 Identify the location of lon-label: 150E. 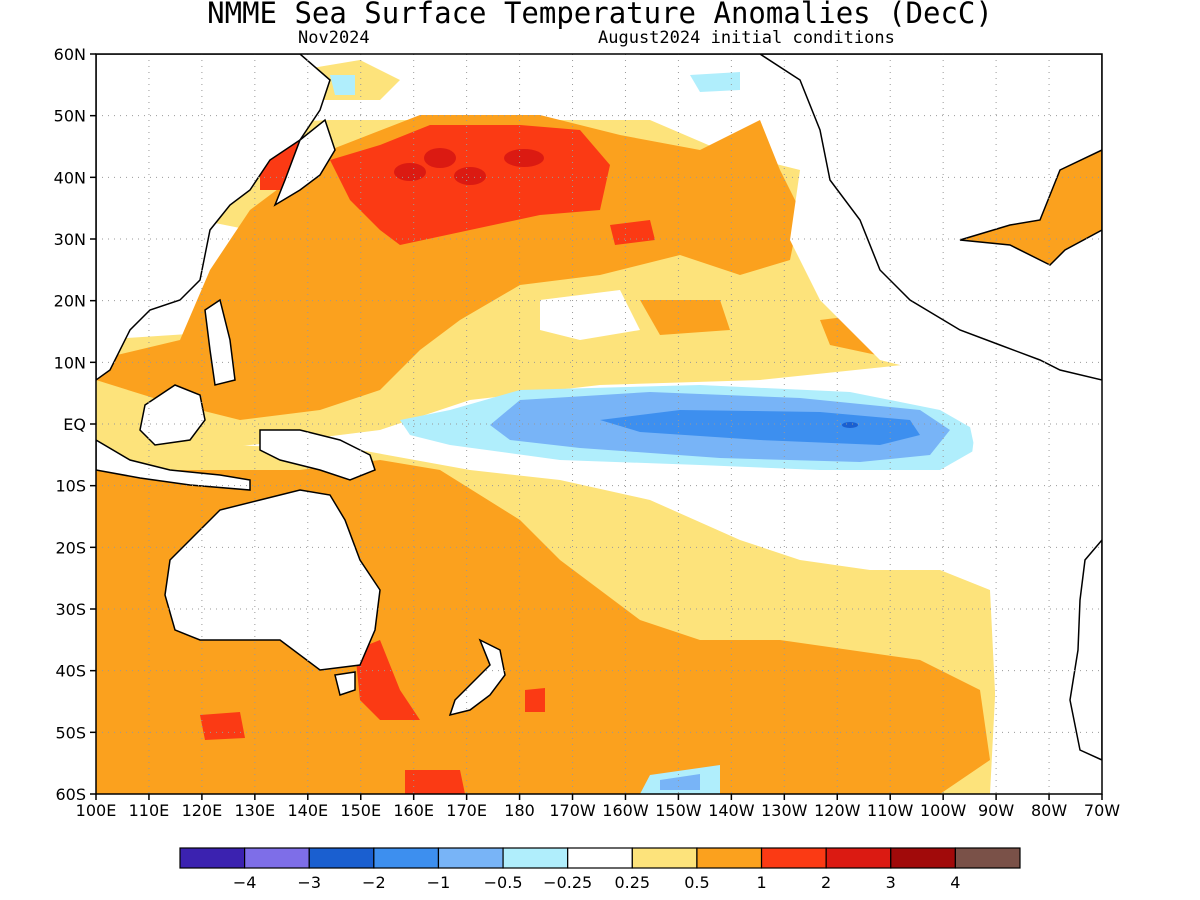
(360, 810).